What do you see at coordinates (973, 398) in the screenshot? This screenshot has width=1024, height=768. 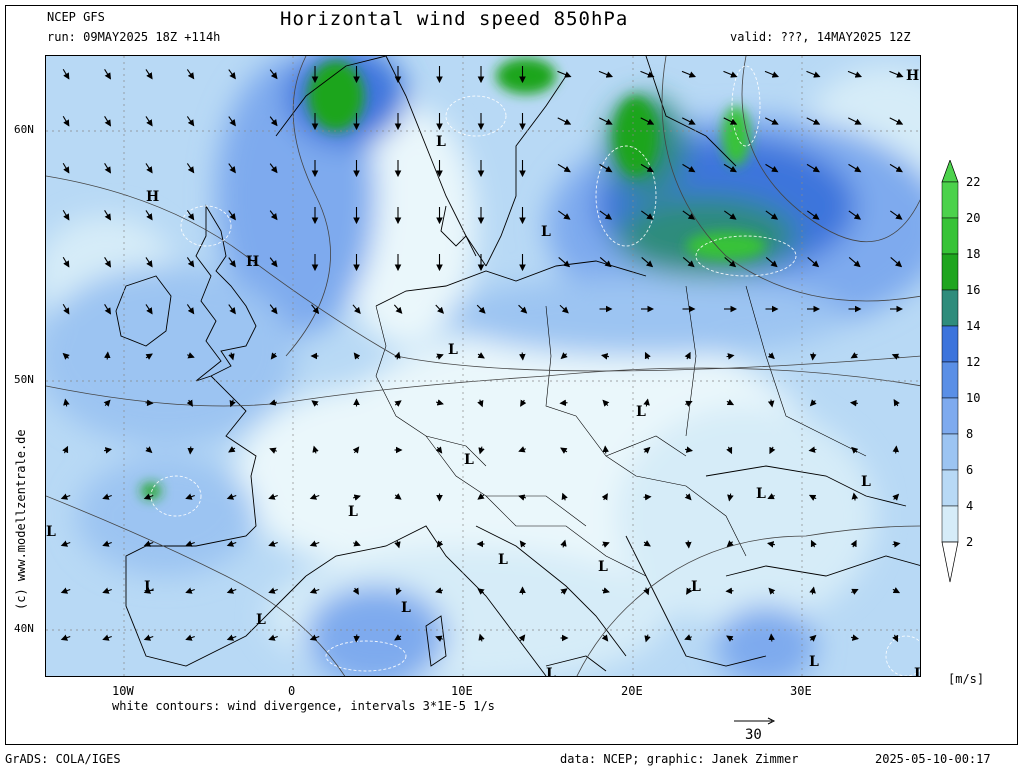 I see `colorbar-label: 10` at bounding box center [973, 398].